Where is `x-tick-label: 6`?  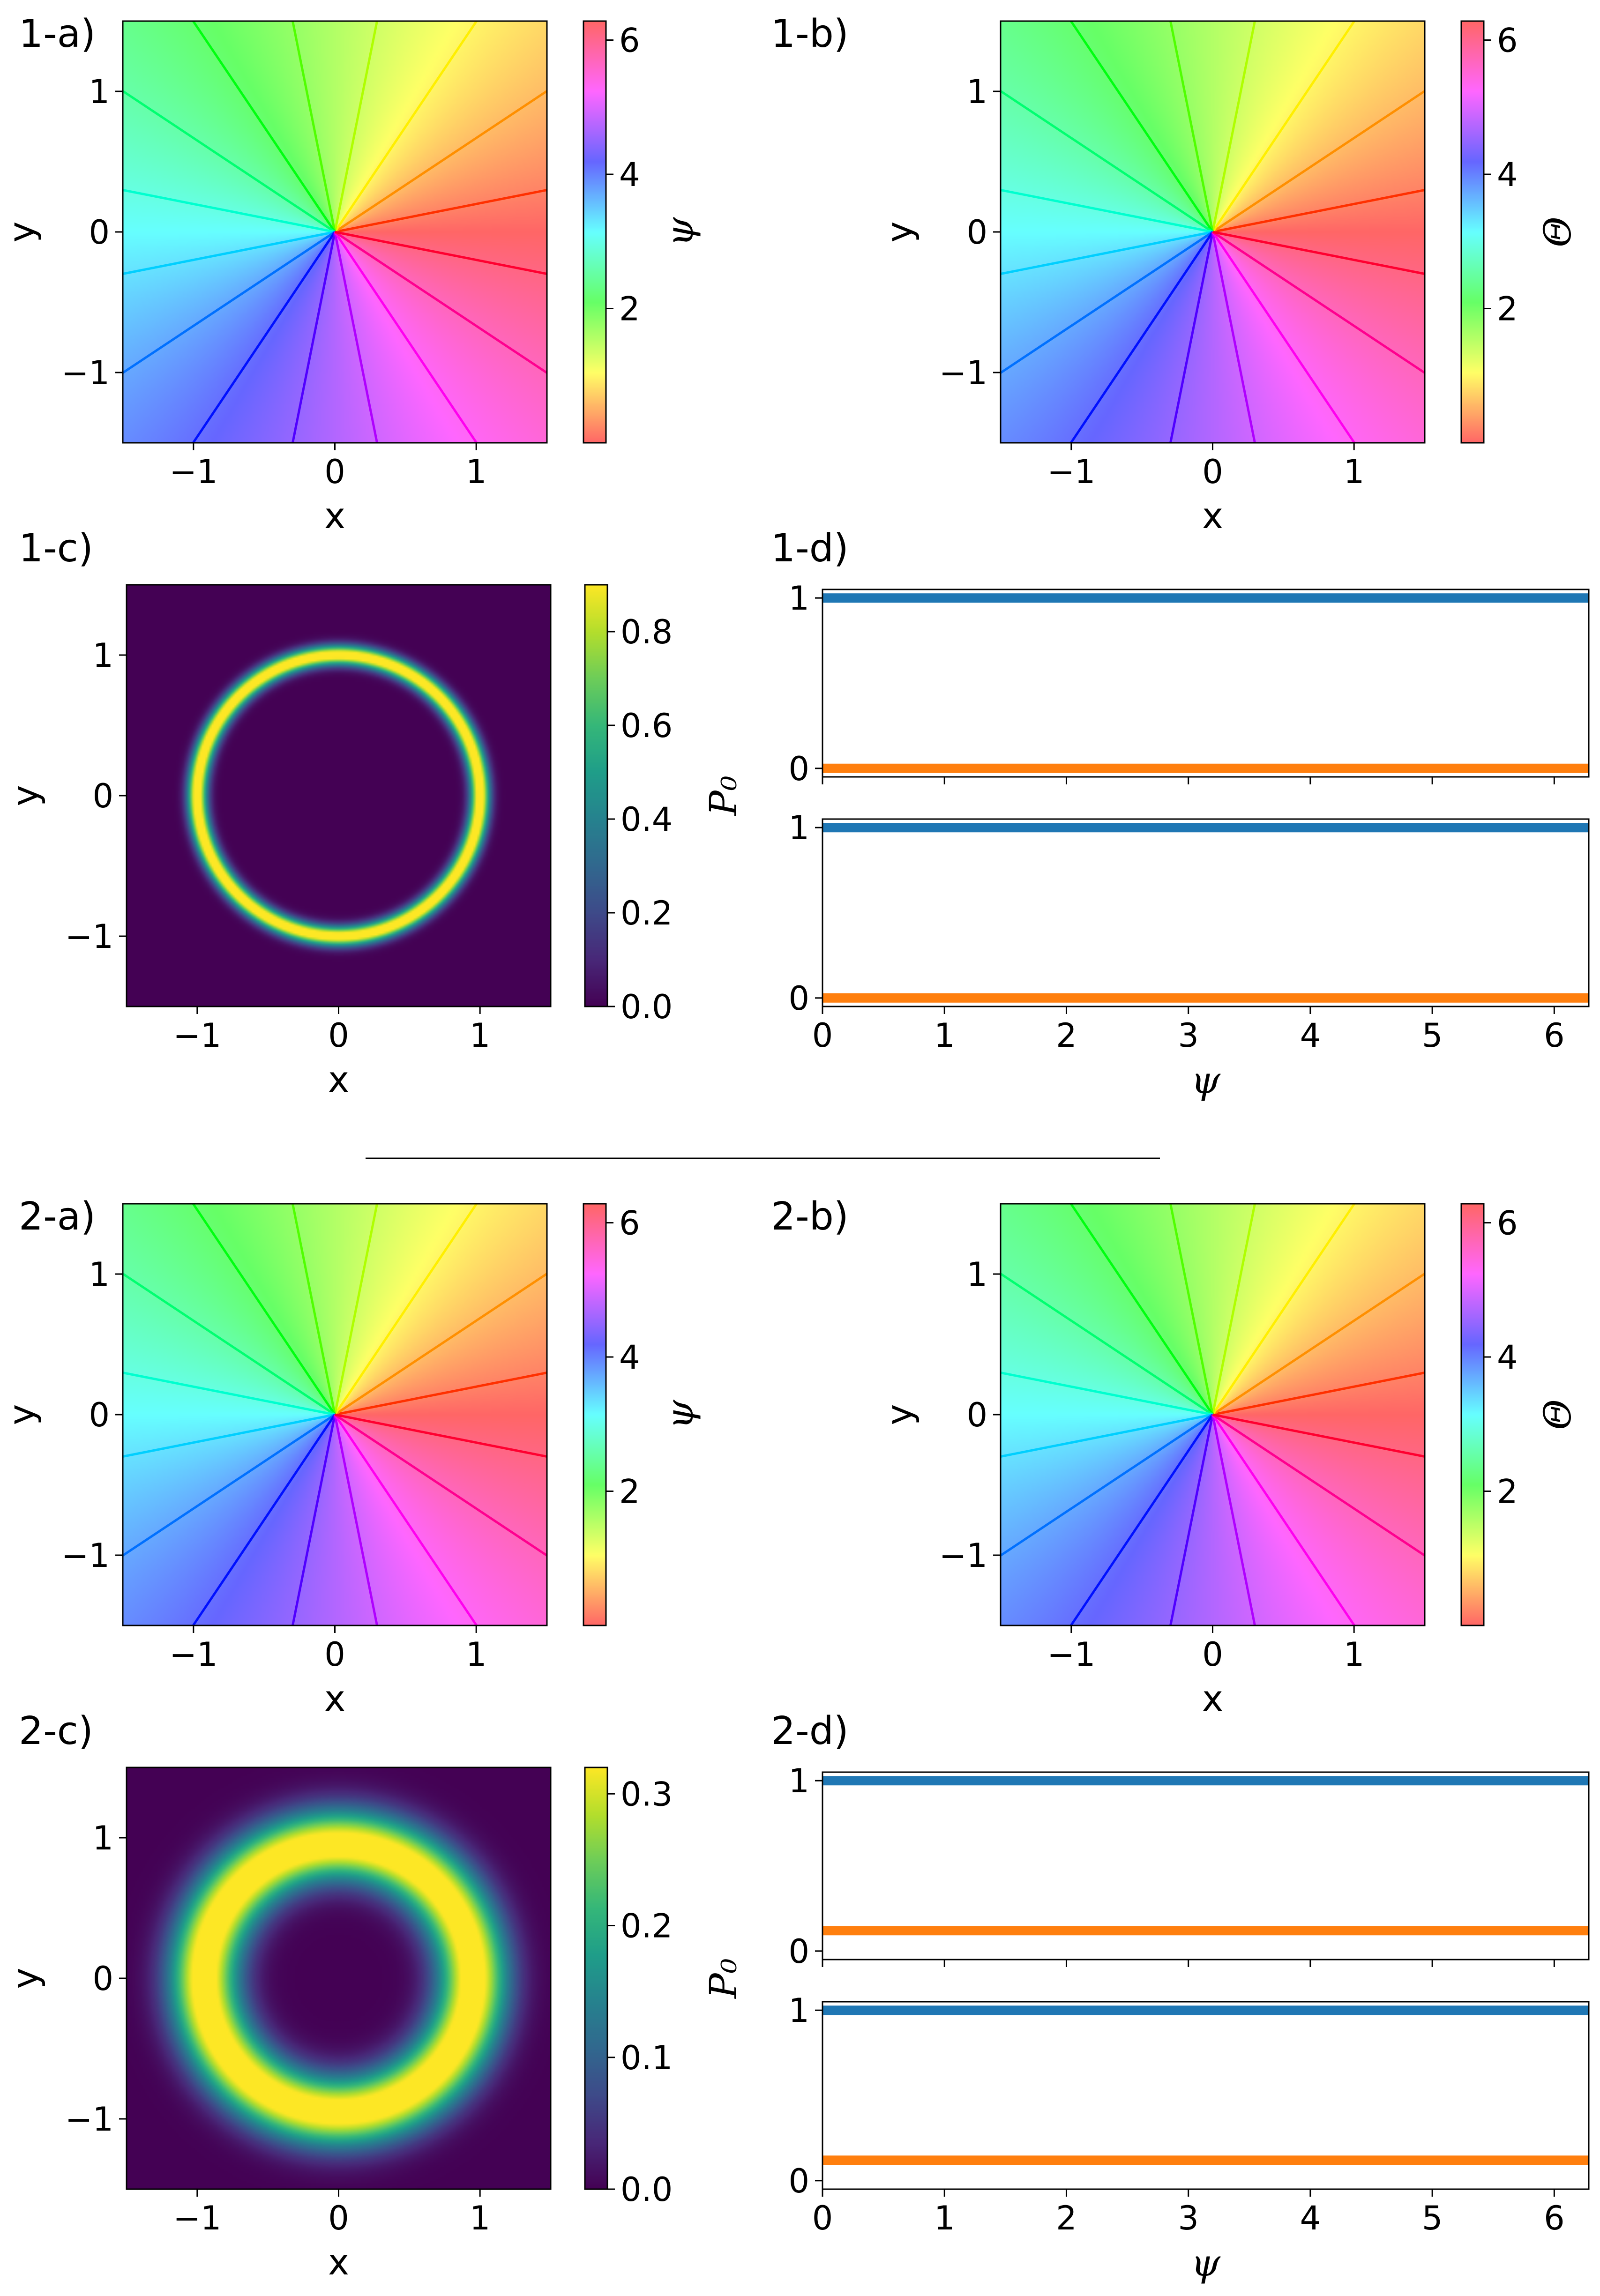
x-tick-label: 6 is located at coordinates (1554, 1036).